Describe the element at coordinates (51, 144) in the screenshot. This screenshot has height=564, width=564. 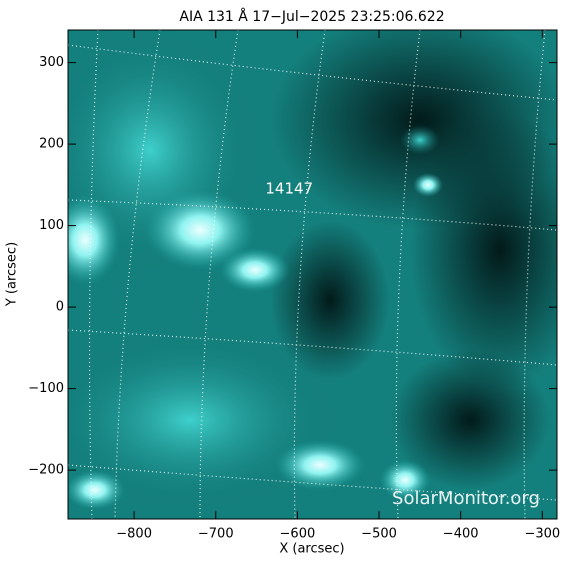
I see `y-tick-label: 200` at that location.